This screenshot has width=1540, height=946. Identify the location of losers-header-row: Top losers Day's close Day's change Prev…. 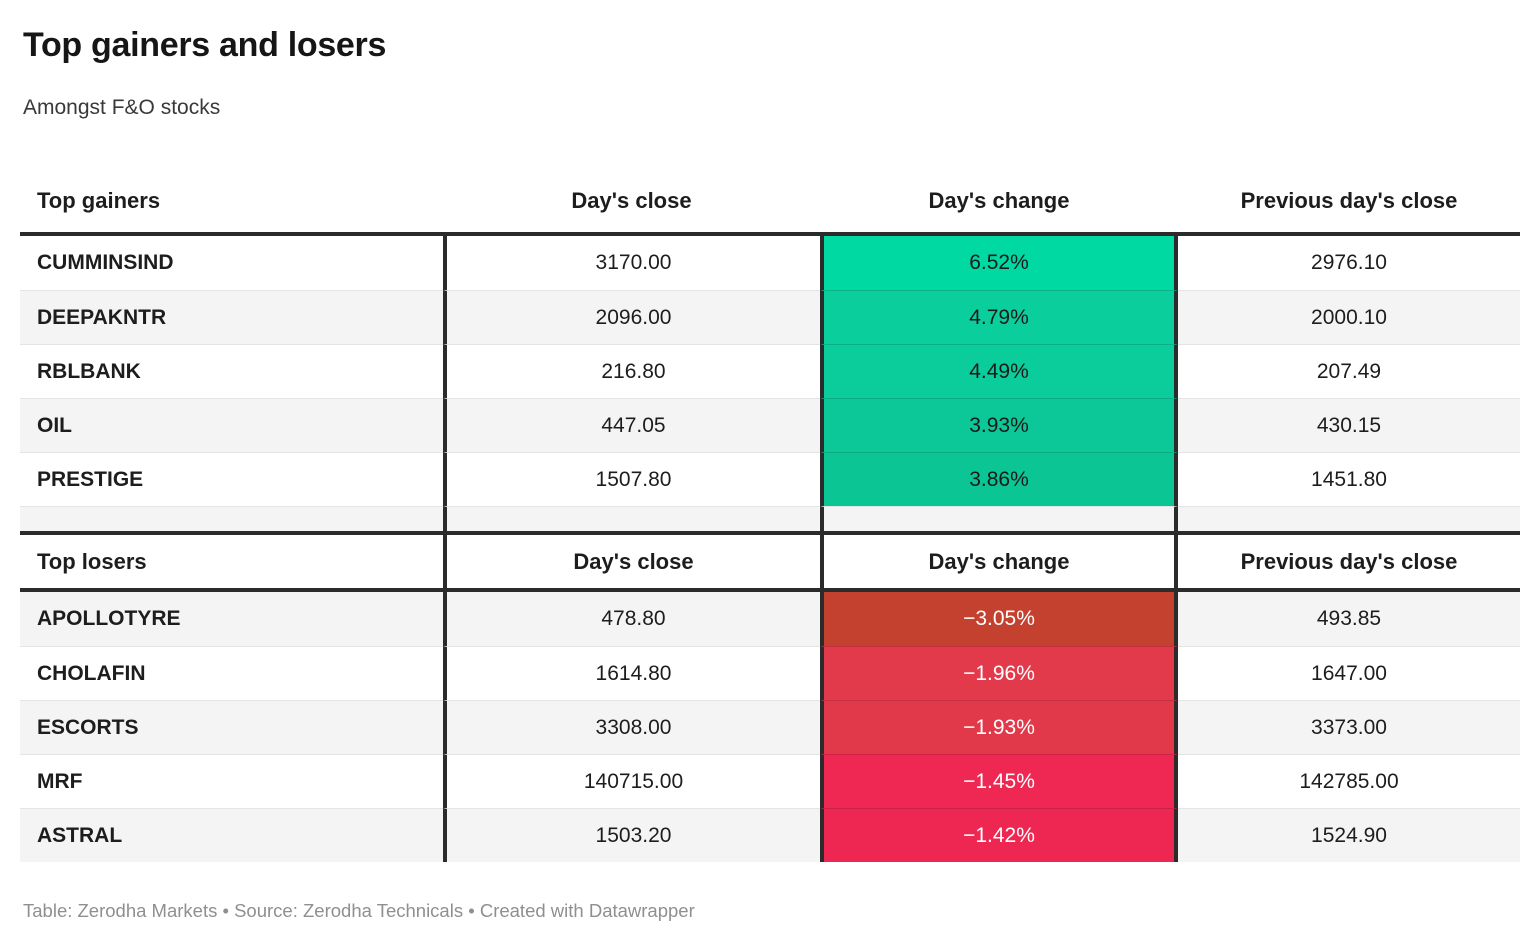
(770, 561).